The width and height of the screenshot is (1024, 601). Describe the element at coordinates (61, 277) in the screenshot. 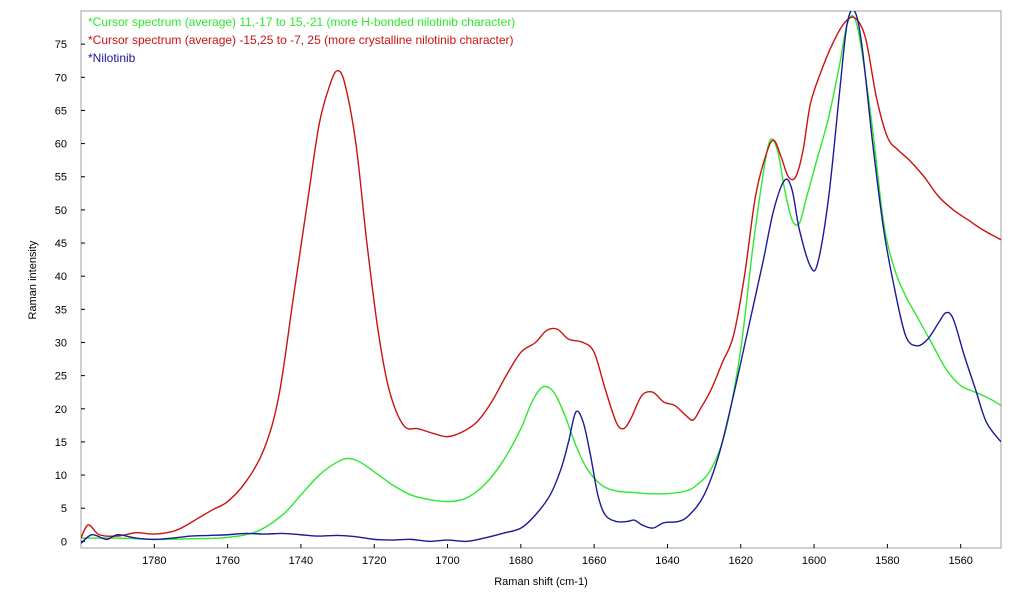

I see `y-tick-label: 40` at that location.